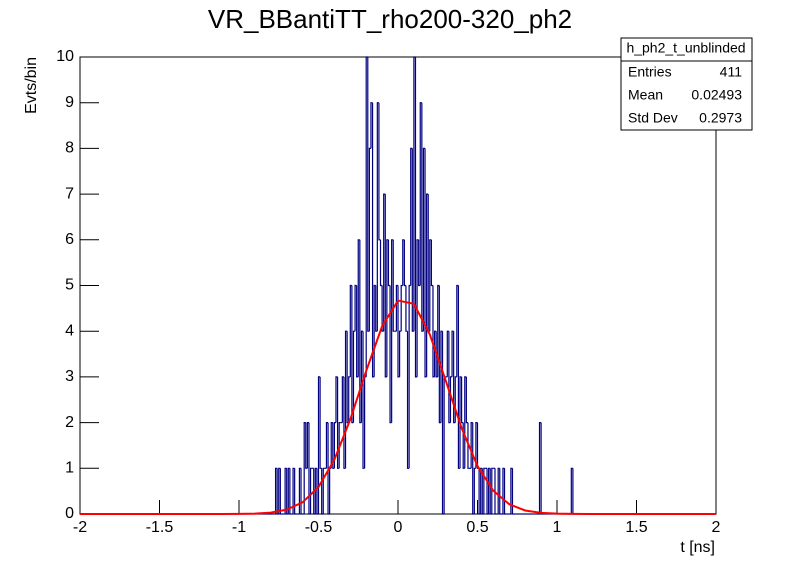 This screenshot has height=572, width=796. What do you see at coordinates (69, 239) in the screenshot?
I see `y-tick-label: 6` at bounding box center [69, 239].